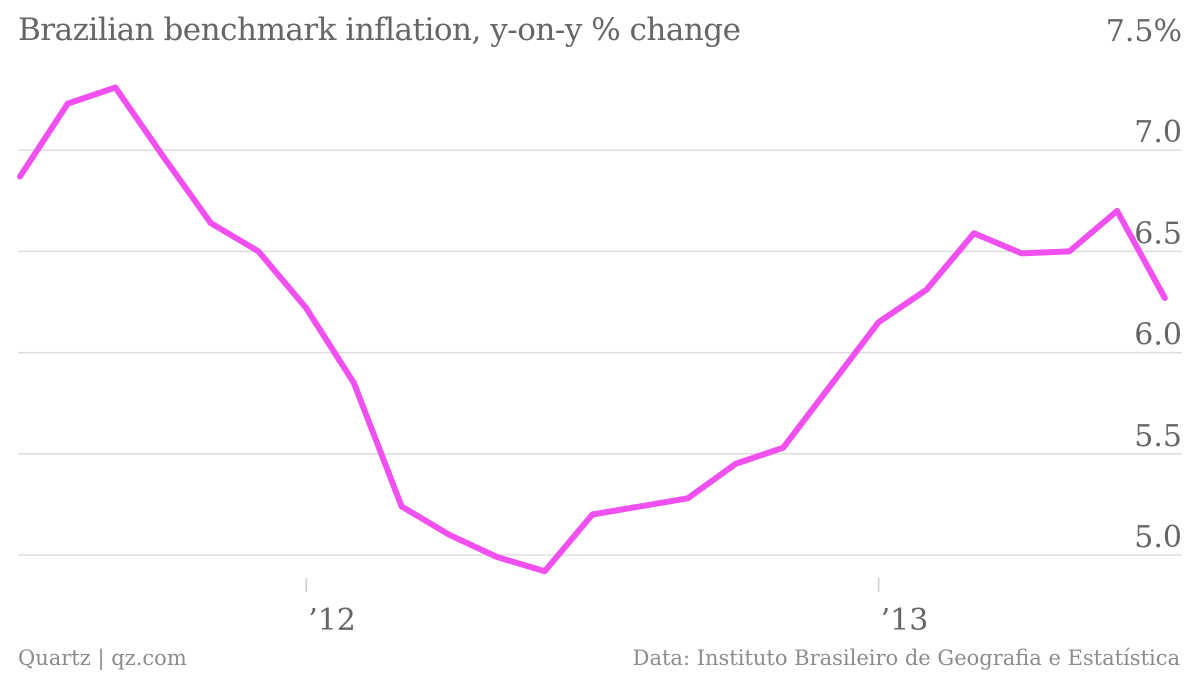  What do you see at coordinates (1158, 537) in the screenshot?
I see `y-tick-label: 5.0` at bounding box center [1158, 537].